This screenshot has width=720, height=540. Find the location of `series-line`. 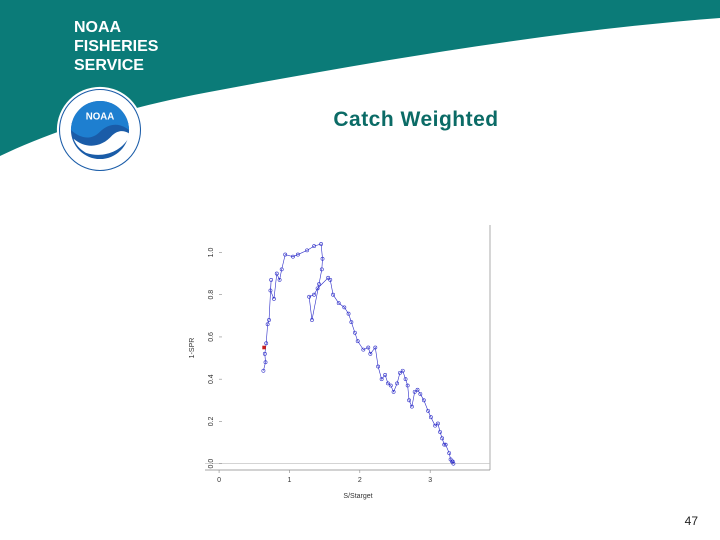

series-line is located at coordinates (358, 353).